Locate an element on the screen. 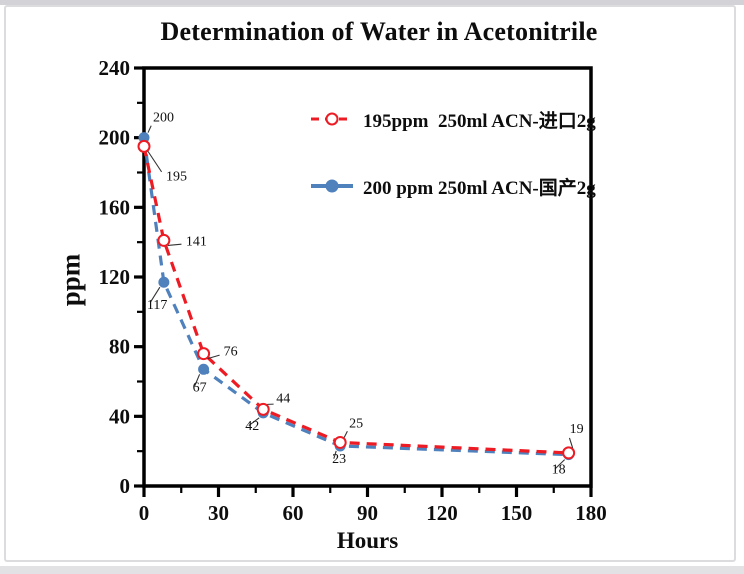  window-top-strip is located at coordinates (372, 2).